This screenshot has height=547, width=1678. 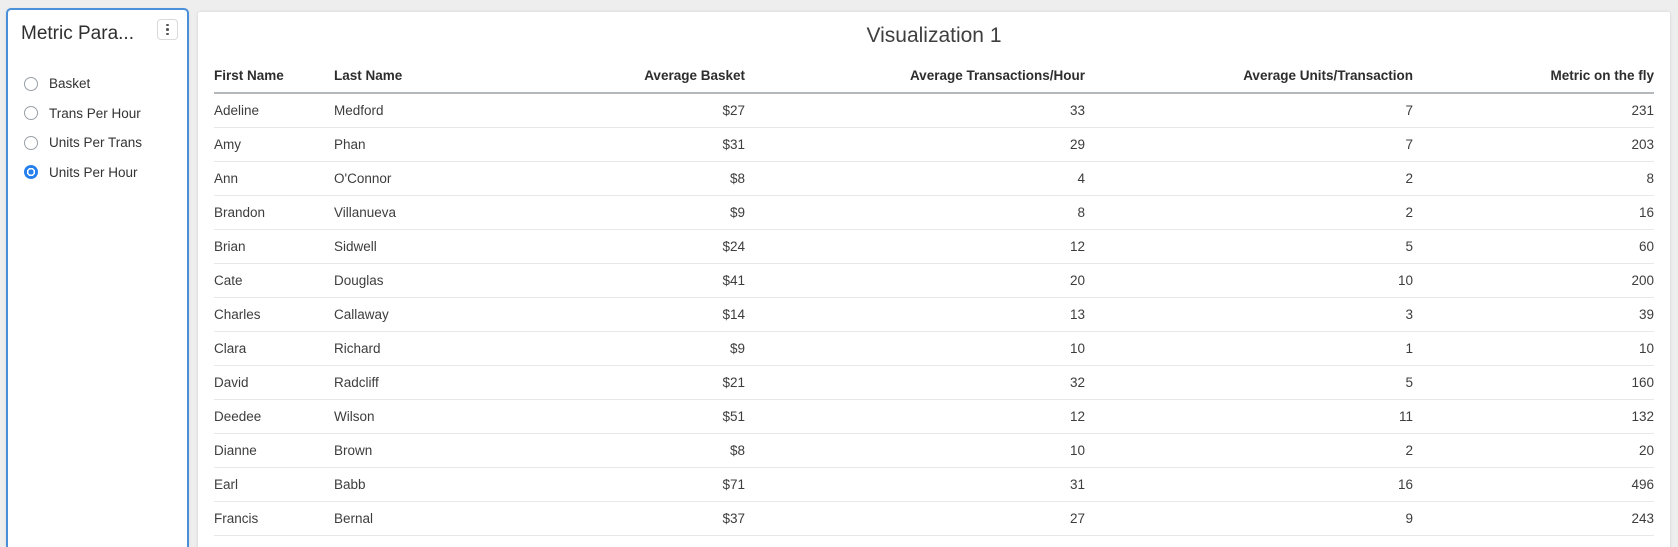 What do you see at coordinates (105, 84) in the screenshot?
I see `radio-option-basket: Basket` at bounding box center [105, 84].